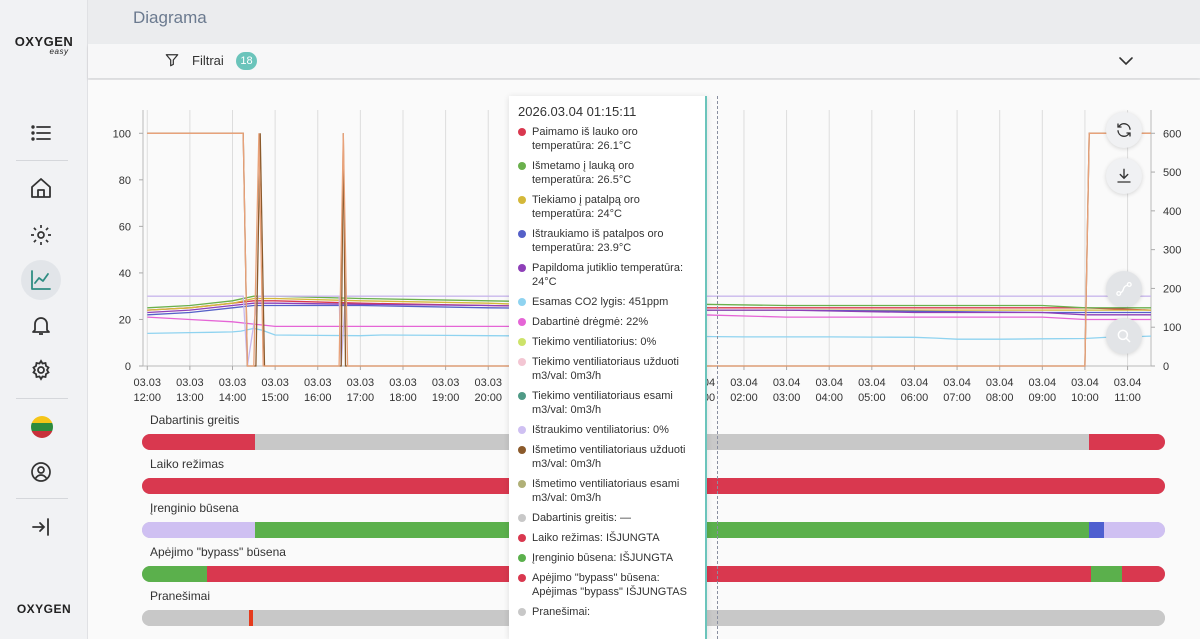 This screenshot has width=1200, height=639. What do you see at coordinates (147, 398) in the screenshot?
I see `x-tick-label-time: 12:00` at bounding box center [147, 398].